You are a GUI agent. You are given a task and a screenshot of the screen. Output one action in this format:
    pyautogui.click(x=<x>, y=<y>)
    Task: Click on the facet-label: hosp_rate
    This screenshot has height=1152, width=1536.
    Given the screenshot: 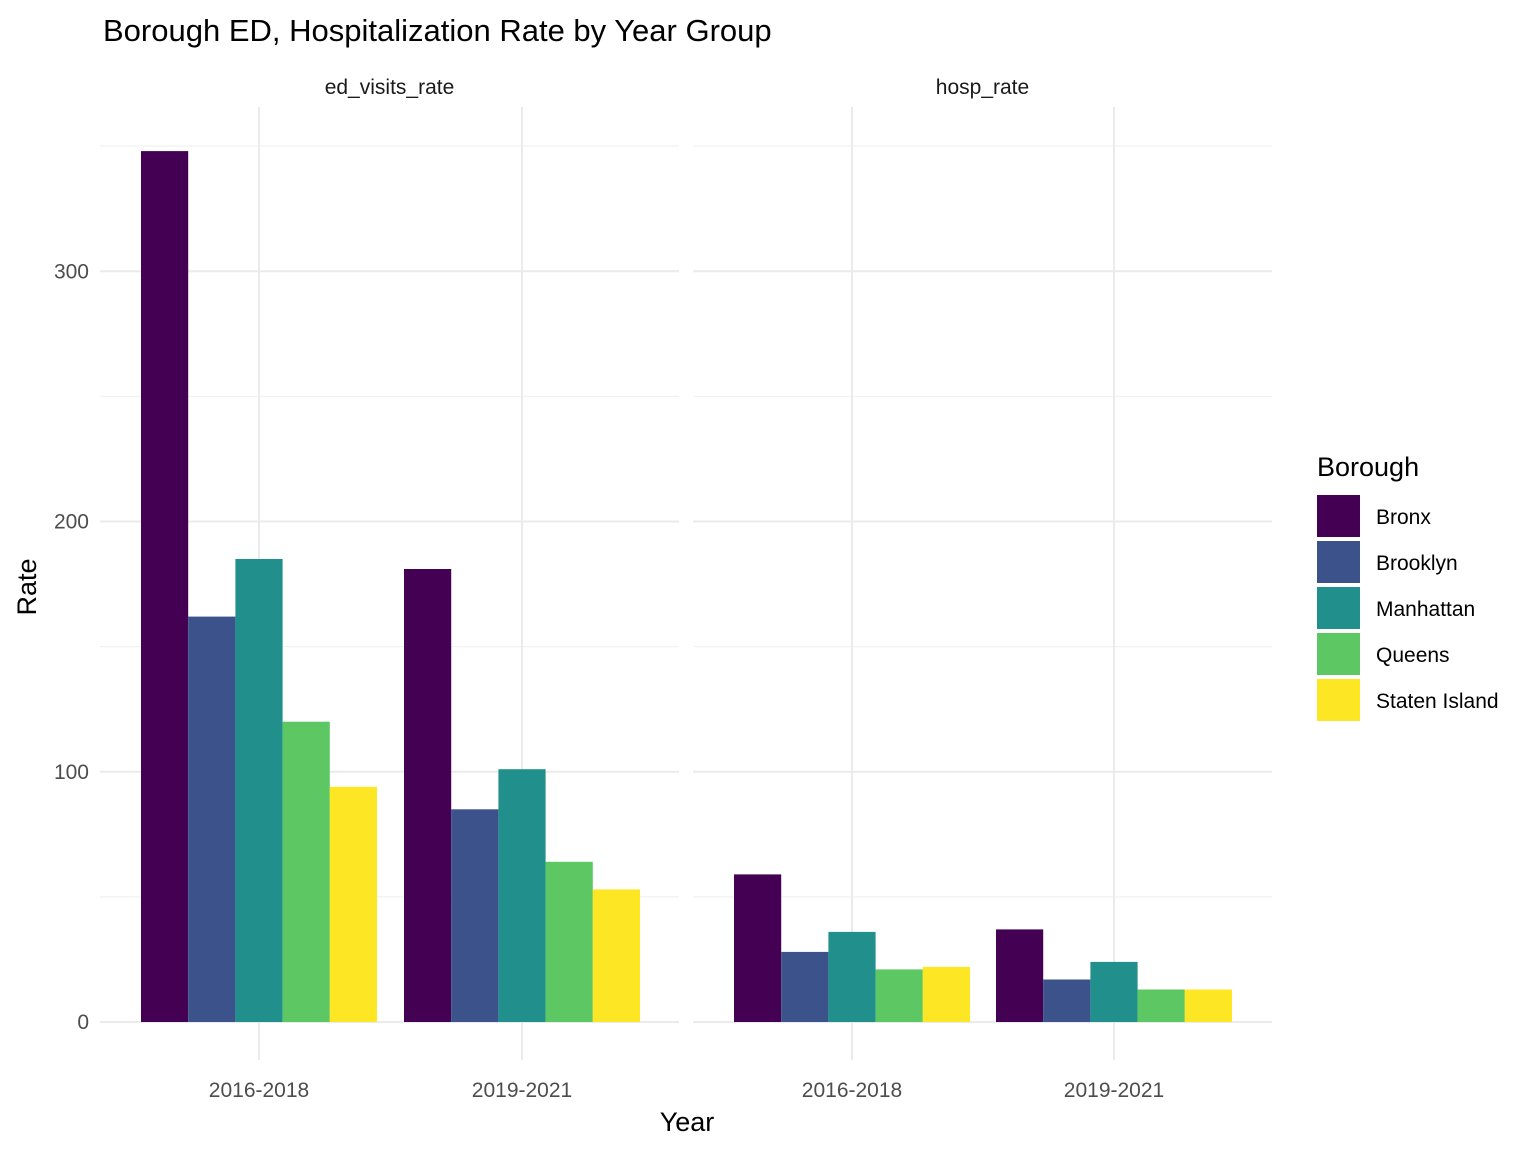 What is the action you would take?
    pyautogui.click(x=982, y=87)
    